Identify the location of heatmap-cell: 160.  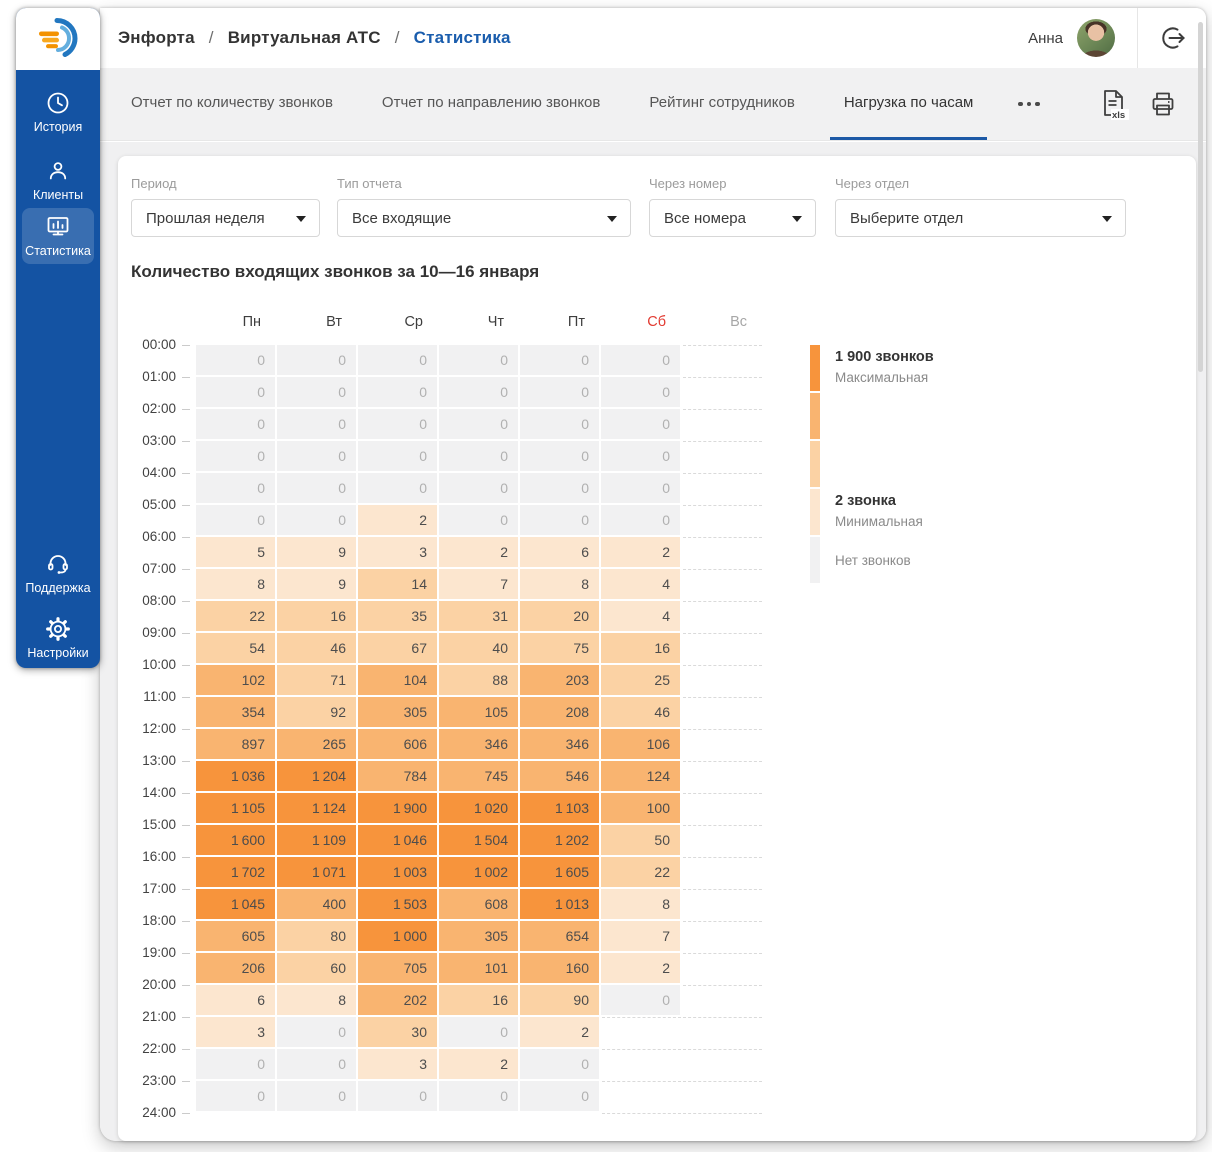
(560, 969).